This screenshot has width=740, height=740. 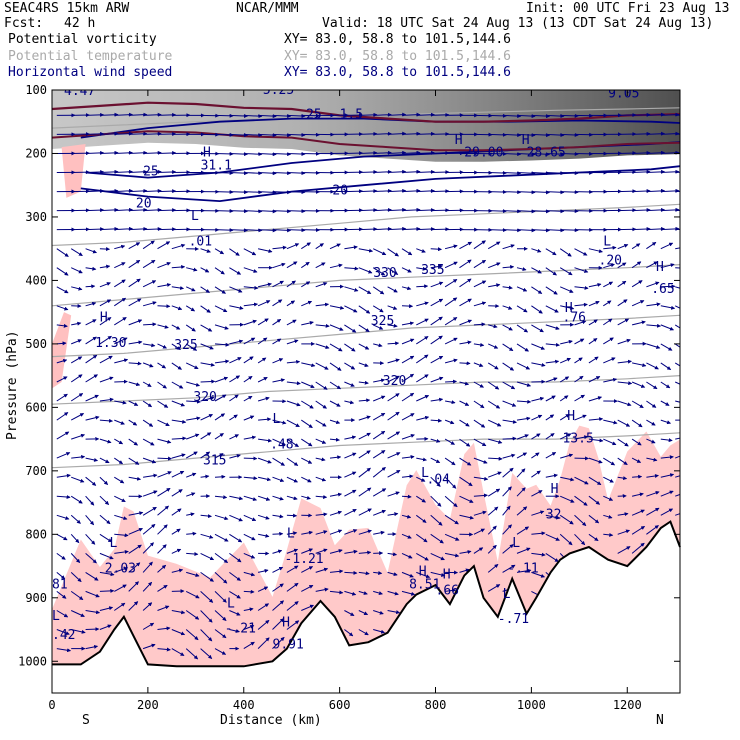 I want to click on contour-label: .20, so click(x=610, y=261).